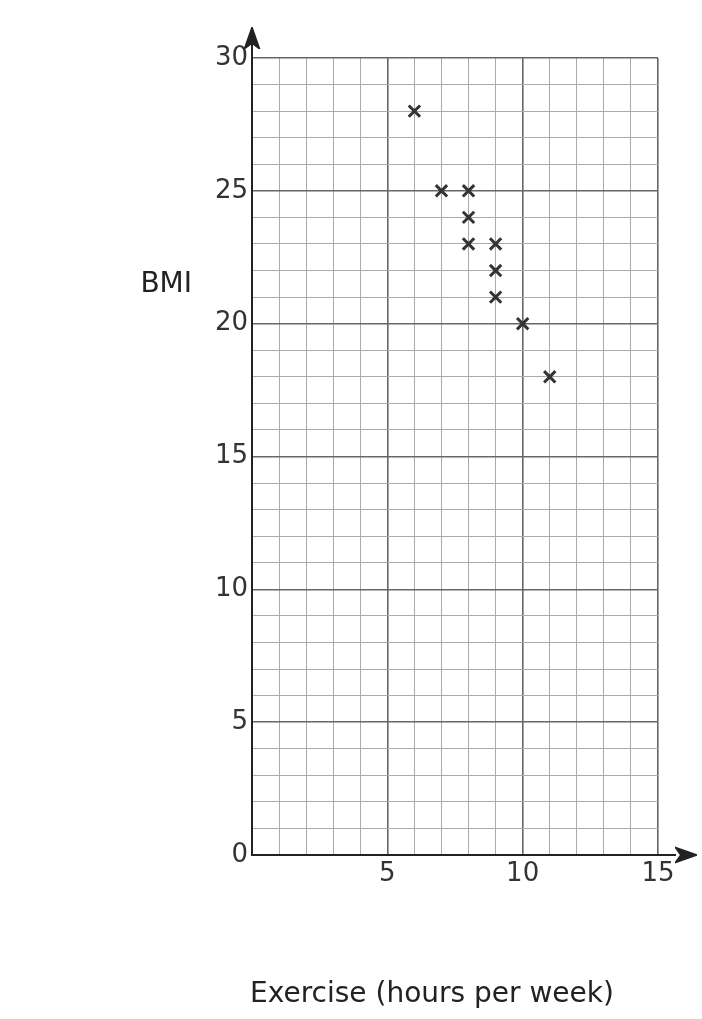 This screenshot has width=702, height=1019. What do you see at coordinates (432, 993) in the screenshot?
I see `x-axis-title: Exercise (hours per week)` at bounding box center [432, 993].